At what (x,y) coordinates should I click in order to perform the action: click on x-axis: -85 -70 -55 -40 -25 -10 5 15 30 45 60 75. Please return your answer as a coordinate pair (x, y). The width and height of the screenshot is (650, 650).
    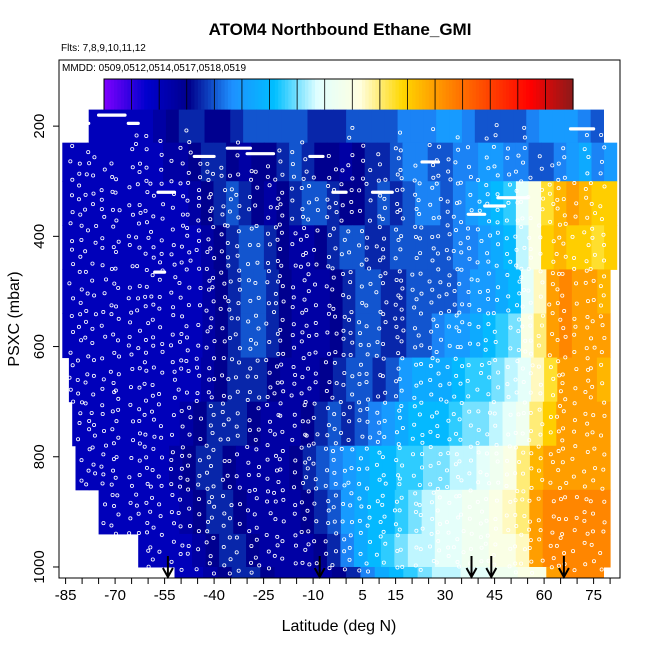
    Looking at the image, I should click on (333, 591).